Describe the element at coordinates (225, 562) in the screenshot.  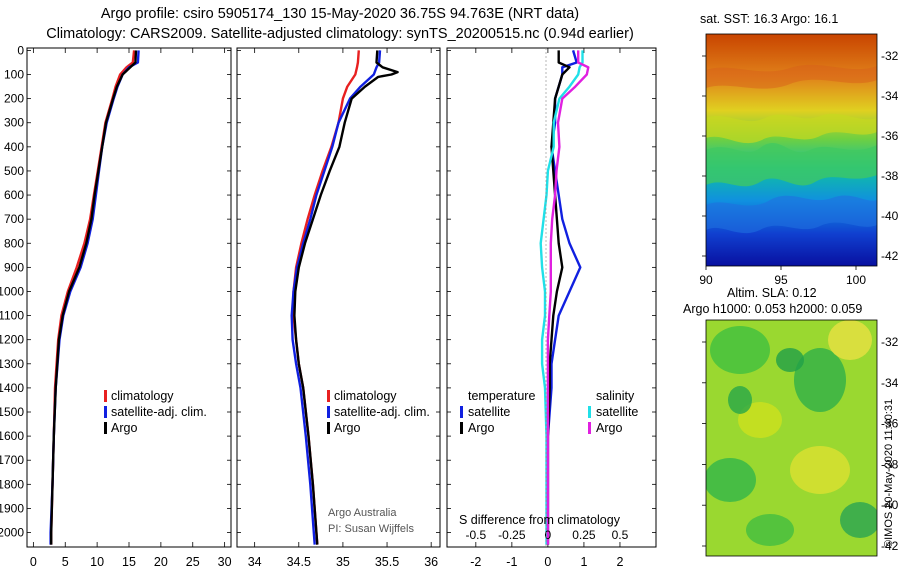
I see `x-tick-label: 30` at that location.